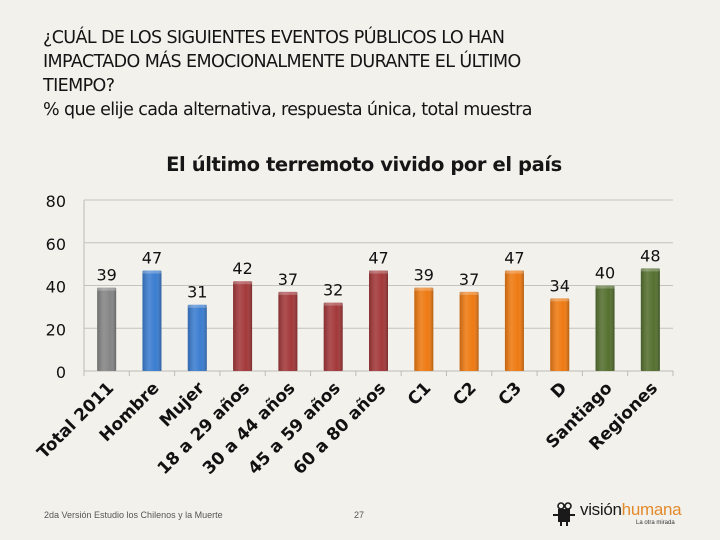  I want to click on logo-wordmark: visiónhumana, so click(631, 510).